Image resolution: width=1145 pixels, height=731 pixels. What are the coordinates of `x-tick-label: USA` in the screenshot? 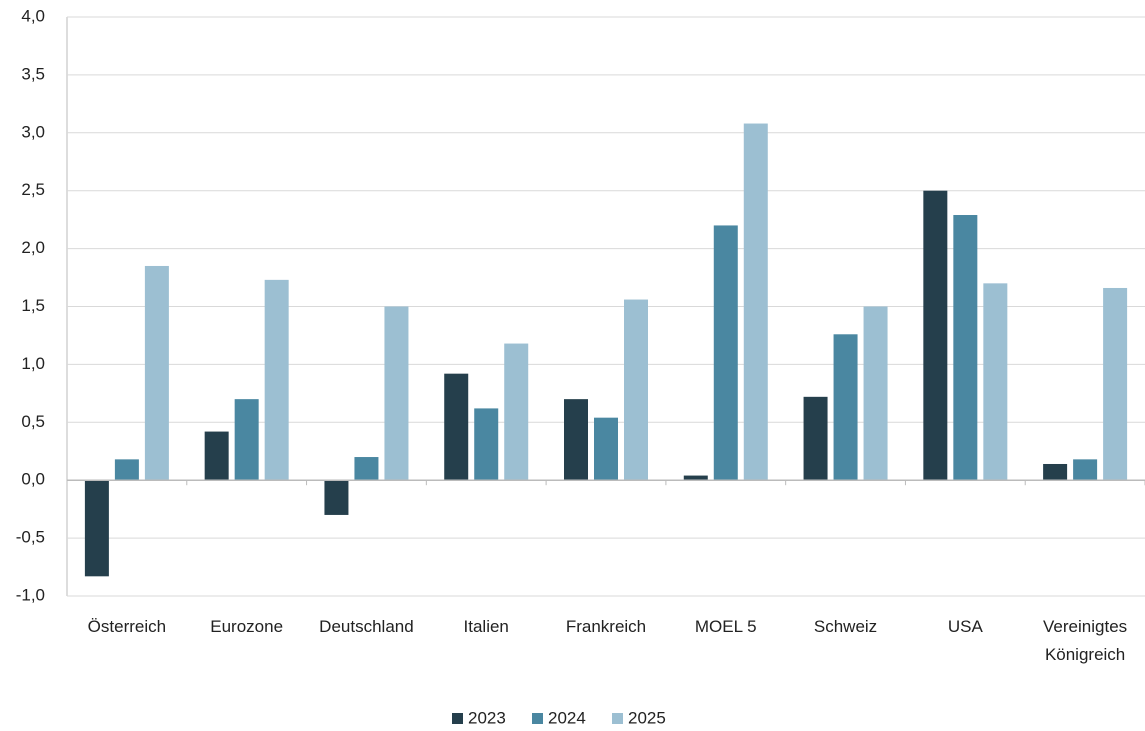 It's located at (965, 626).